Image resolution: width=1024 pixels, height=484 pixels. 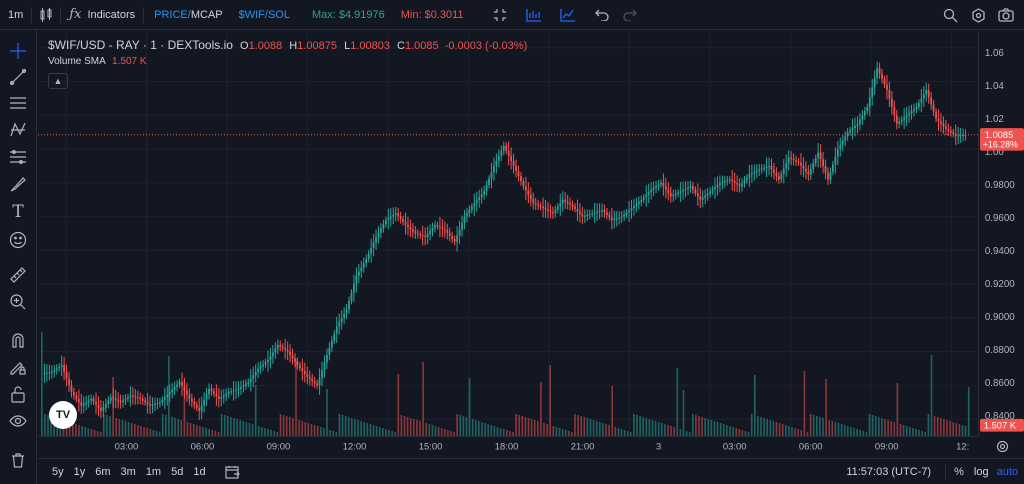 I want to click on ruler-icon, so click(x=18, y=275).